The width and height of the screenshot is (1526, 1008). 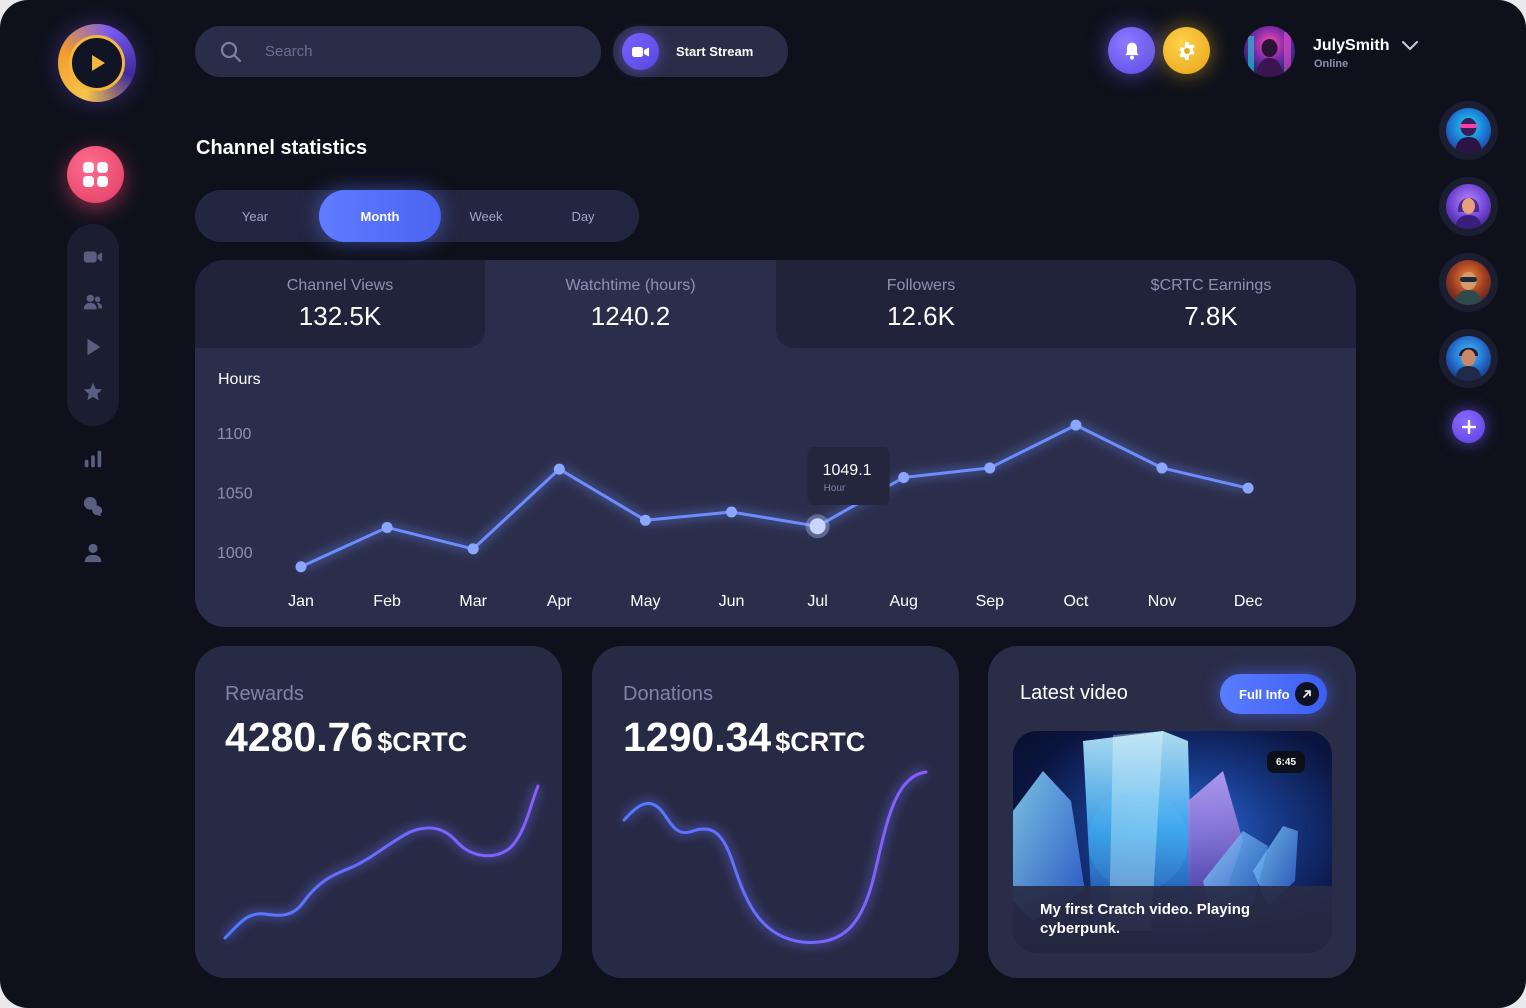 I want to click on user-name: JulySmith, so click(x=1351, y=45).